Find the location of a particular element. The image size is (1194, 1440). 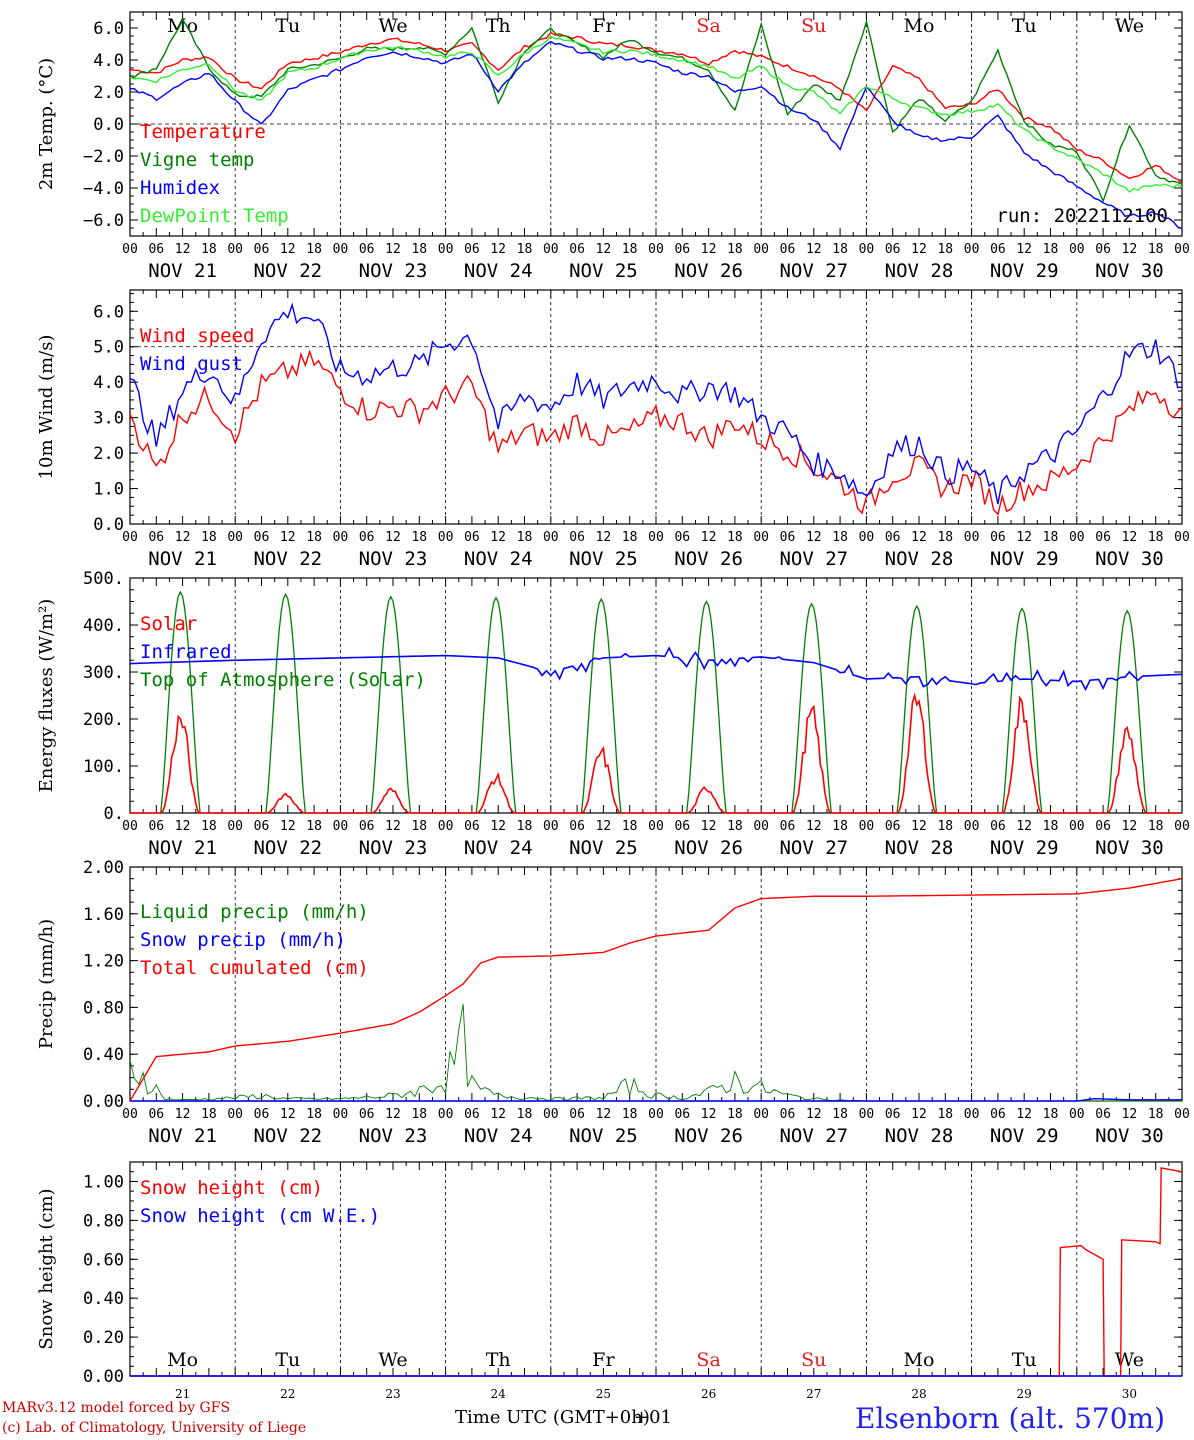

legend-entry: Vigne temp is located at coordinates (197, 160).